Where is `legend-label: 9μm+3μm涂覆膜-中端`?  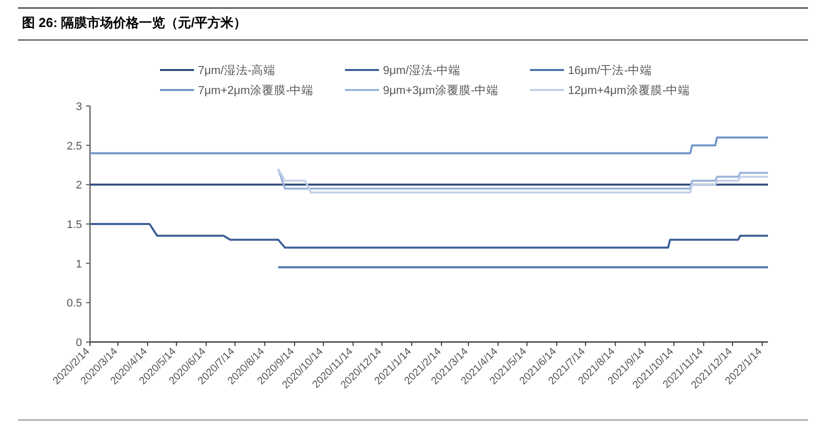 legend-label: 9μm+3μm涂覆膜-中端 is located at coordinates (441, 90).